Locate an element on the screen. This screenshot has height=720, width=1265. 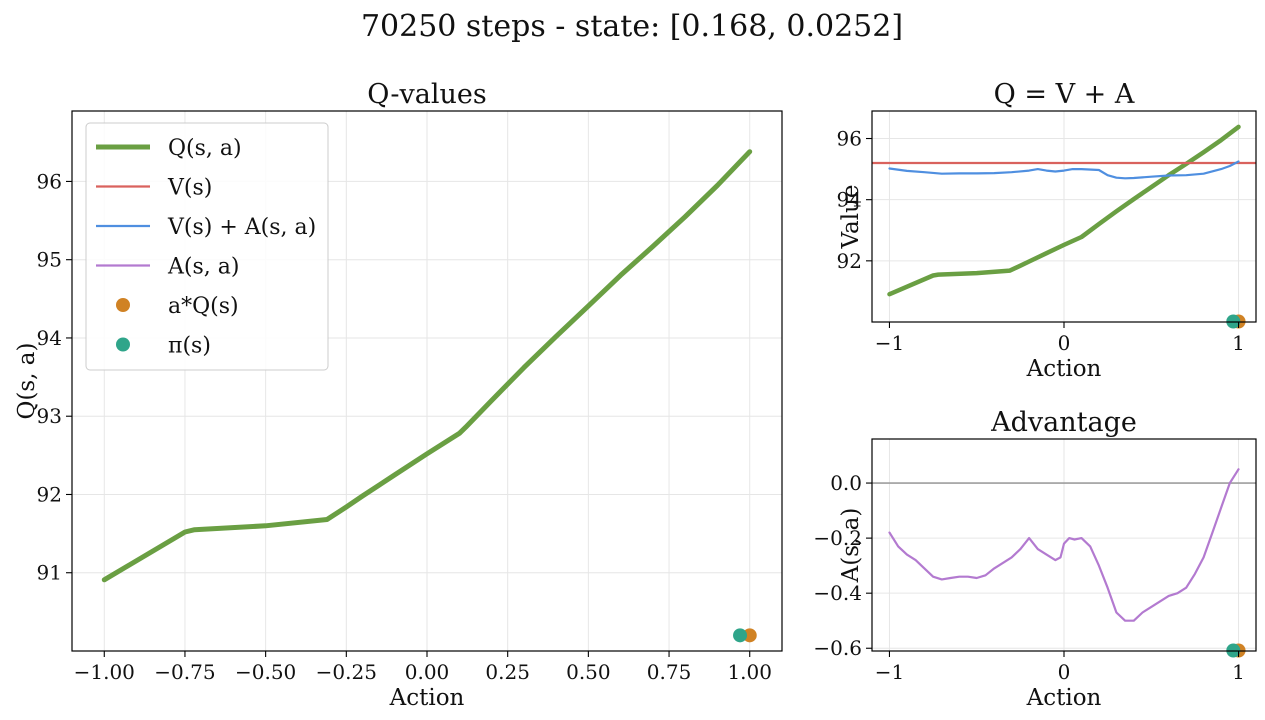
chart-title: Advantage is located at coordinates (1063, 422).